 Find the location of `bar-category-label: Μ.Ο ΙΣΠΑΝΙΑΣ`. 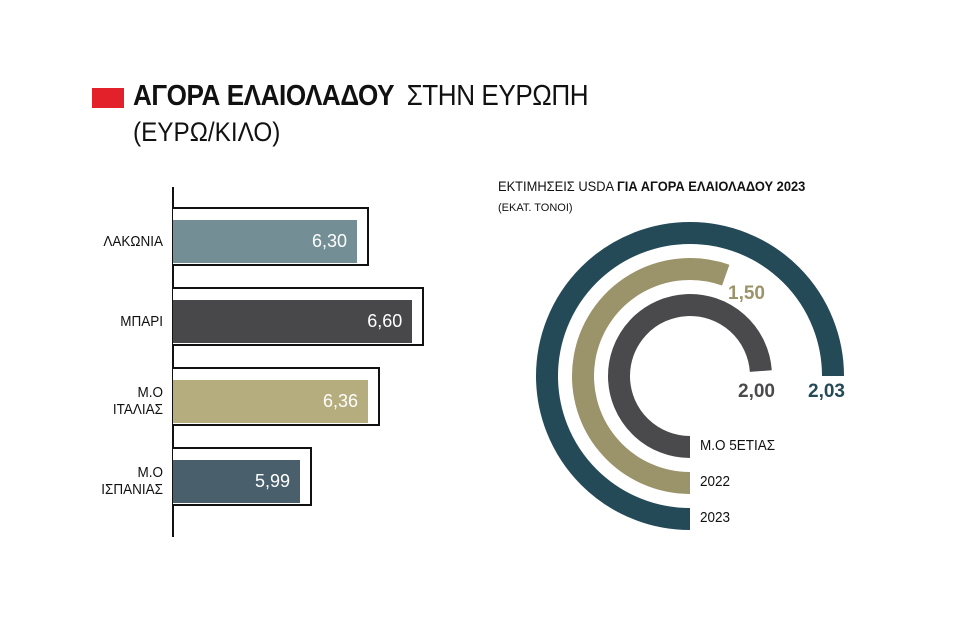

bar-category-label: Μ.Ο ΙΣΠΑΝΙΑΣ is located at coordinates (125, 481).